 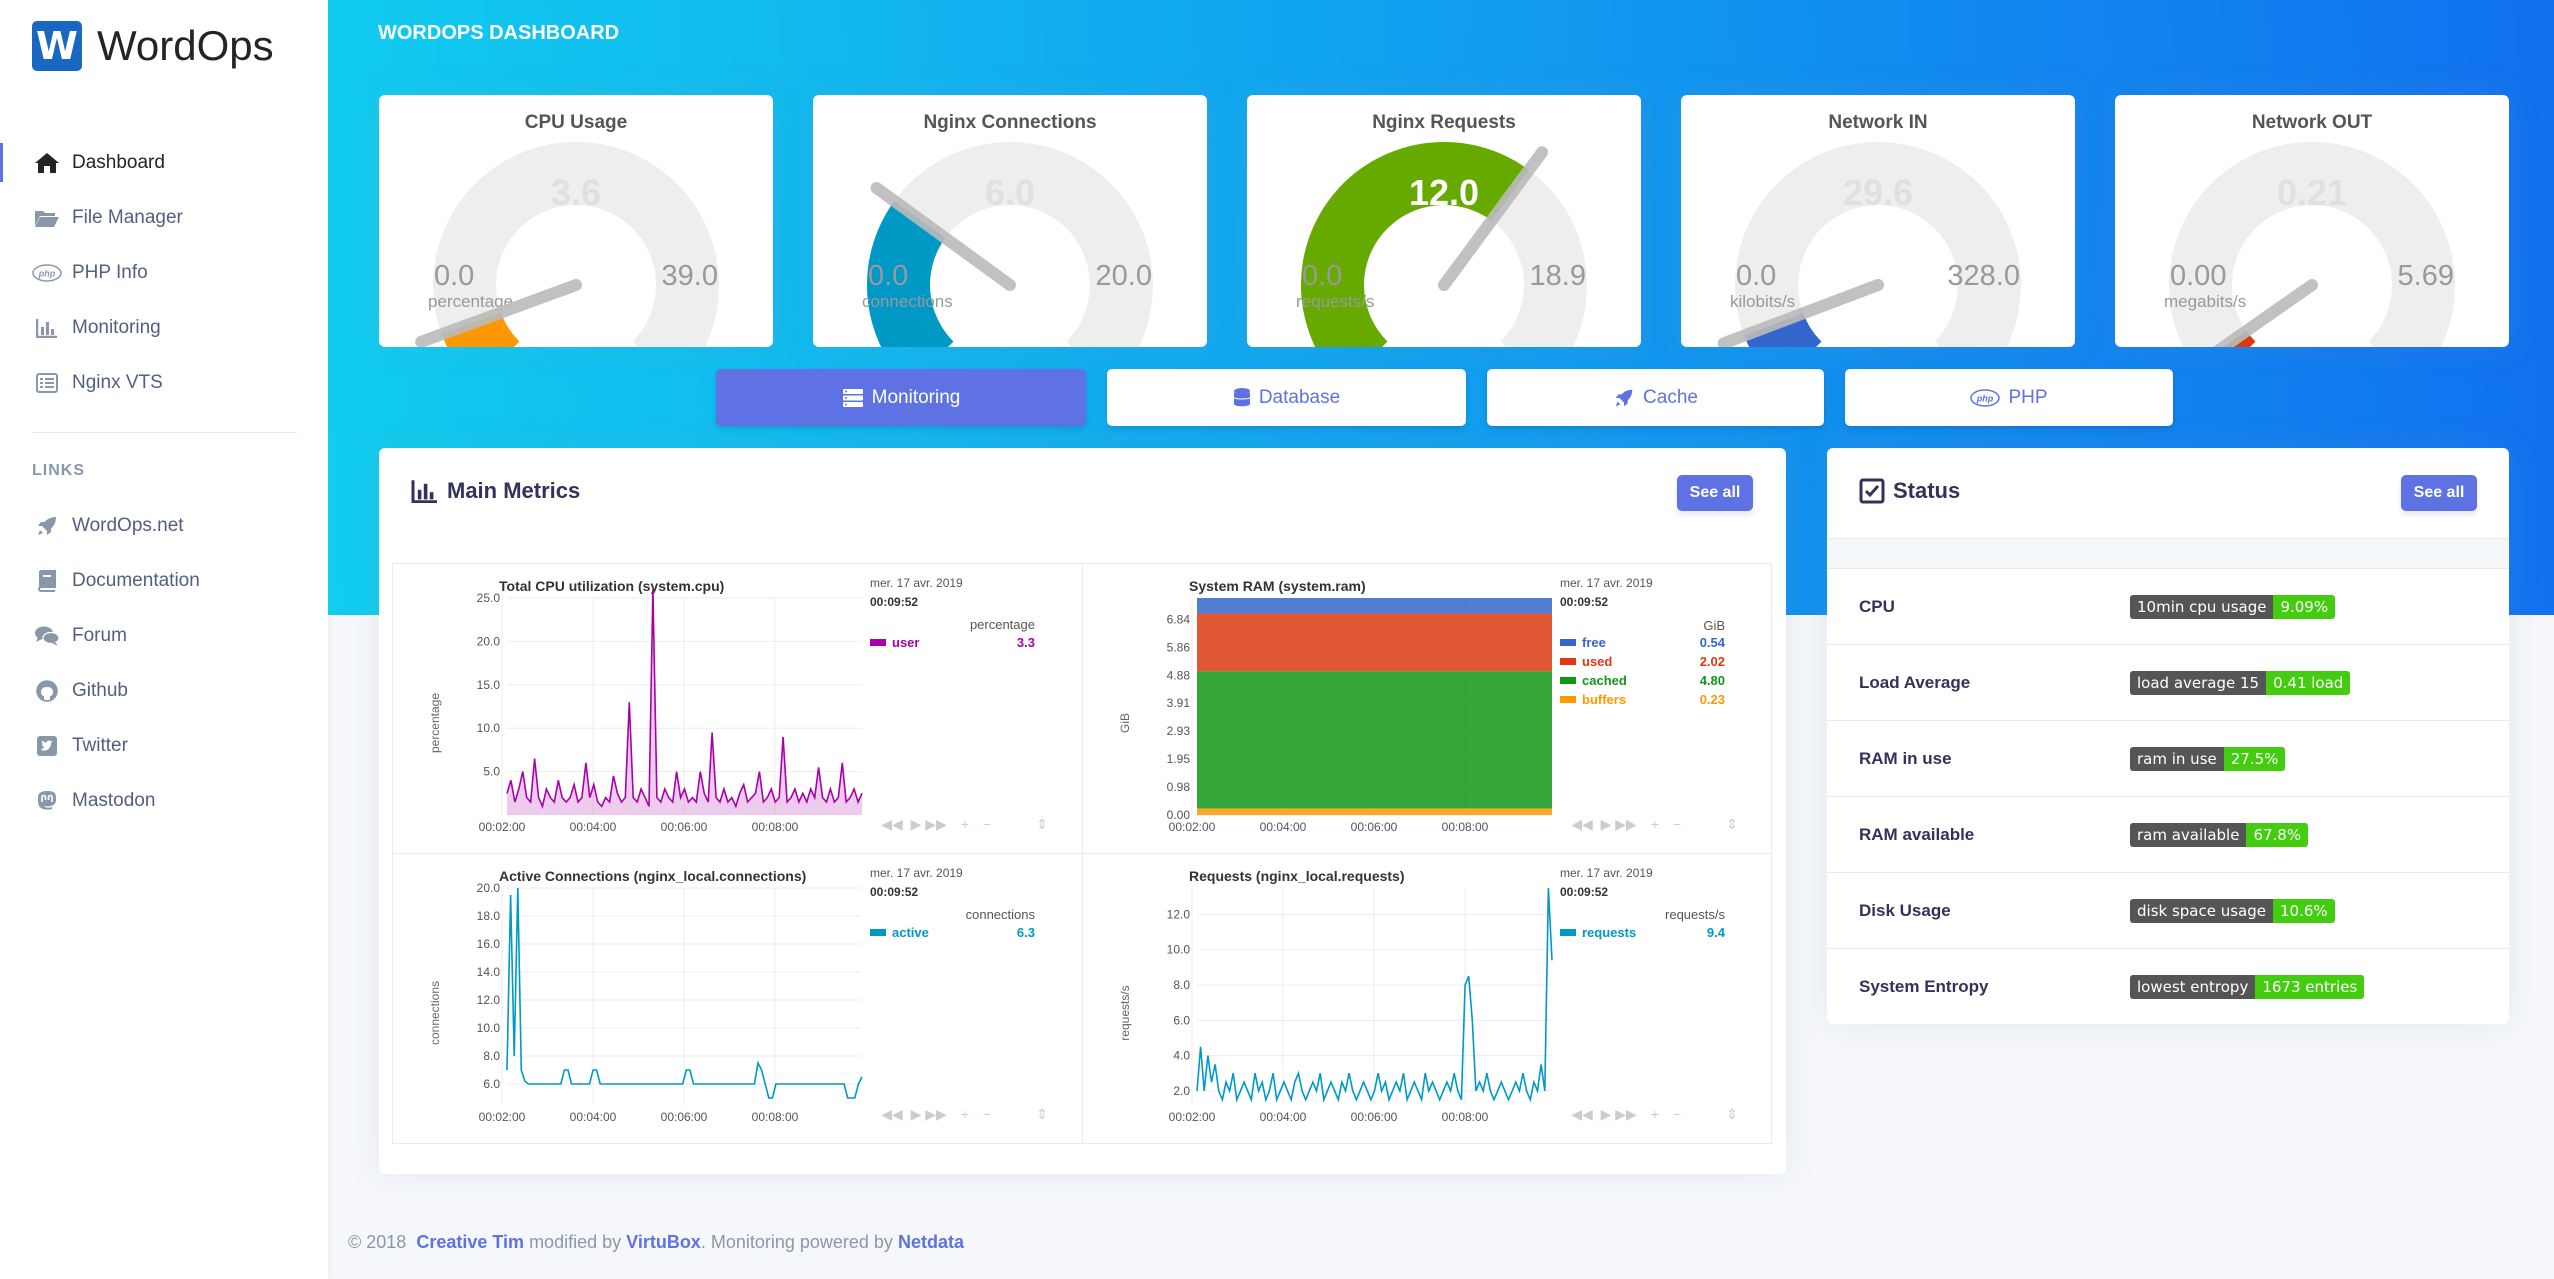 I want to click on github-icon, so click(x=47, y=691).